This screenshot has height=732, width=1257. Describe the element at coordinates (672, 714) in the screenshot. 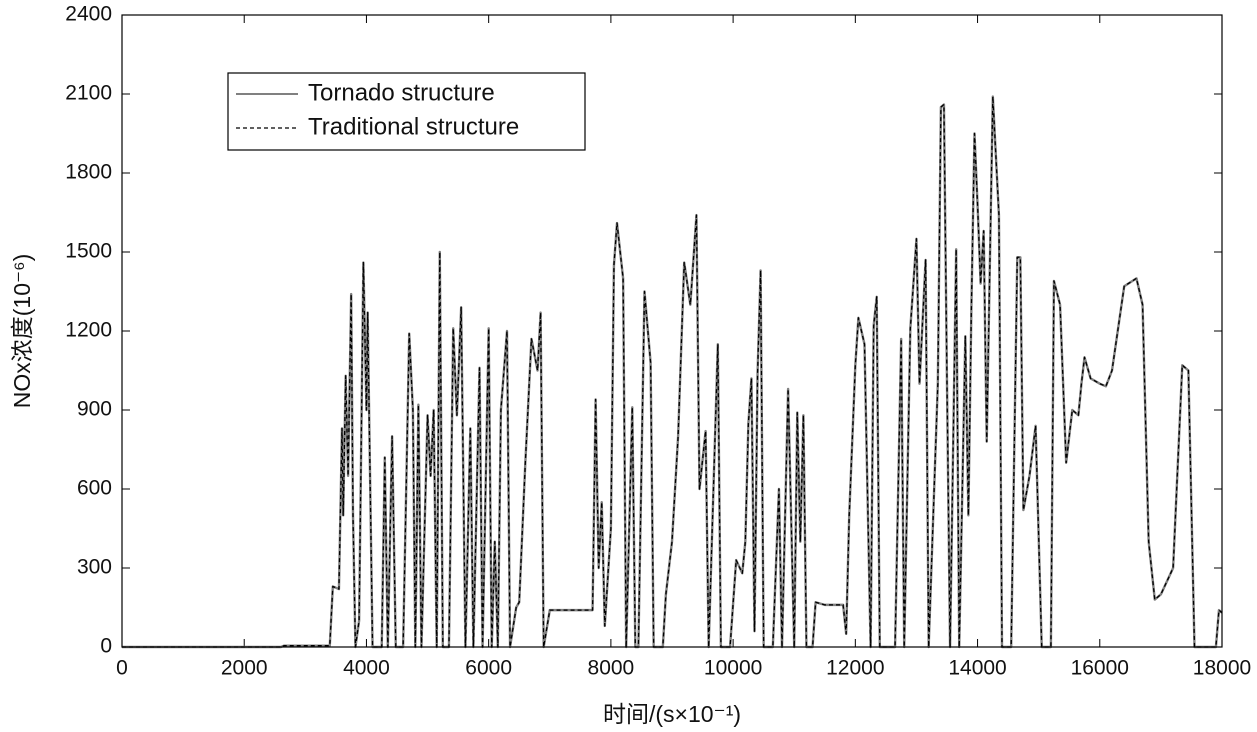

I see `x-axis-label: 时间/(s×10⁻¹)` at that location.